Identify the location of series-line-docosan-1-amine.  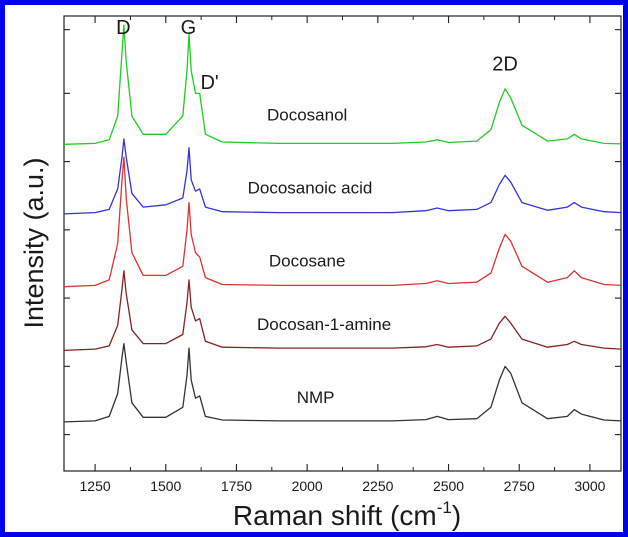
(342, 311).